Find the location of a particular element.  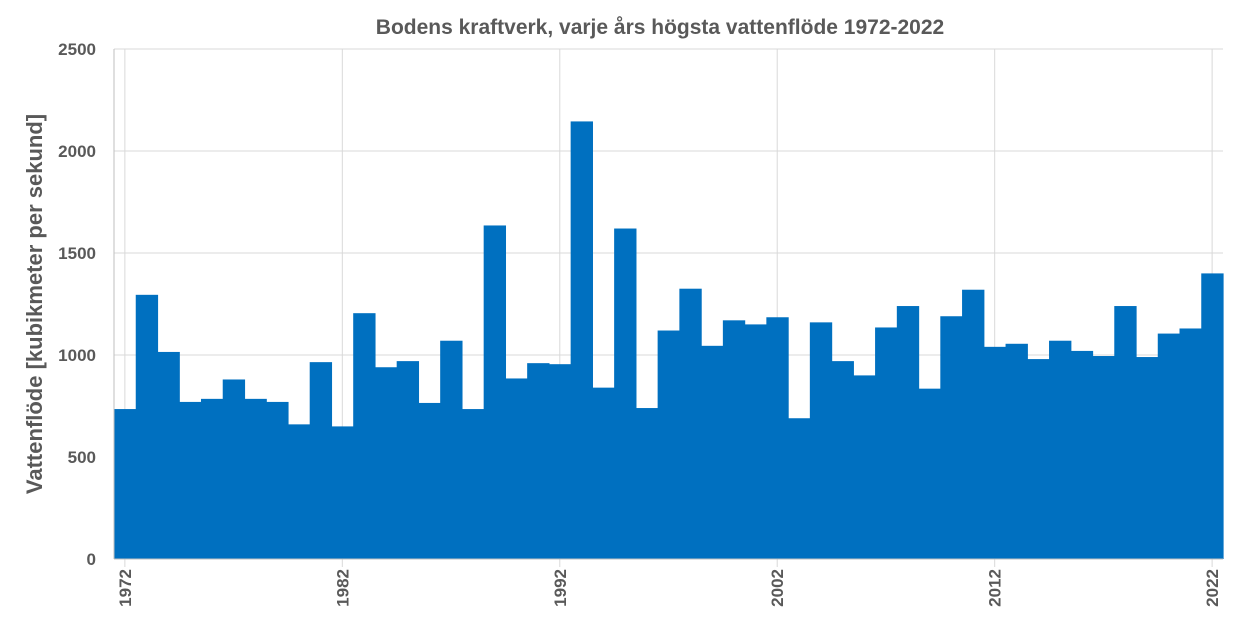

x-tick-label: 1972 is located at coordinates (125, 588).